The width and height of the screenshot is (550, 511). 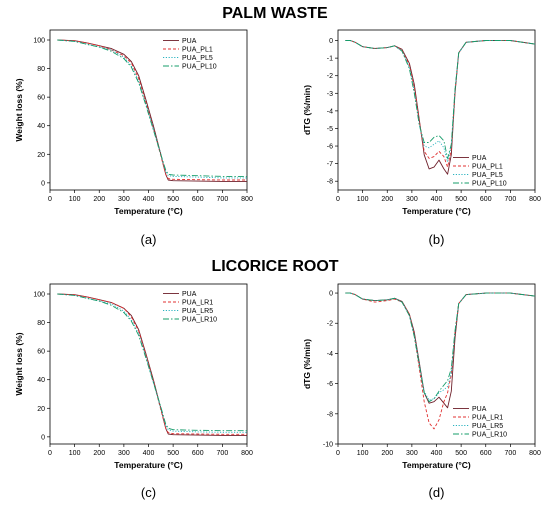 What do you see at coordinates (330, 164) in the screenshot?
I see `y-tick-label: -7` at bounding box center [330, 164].